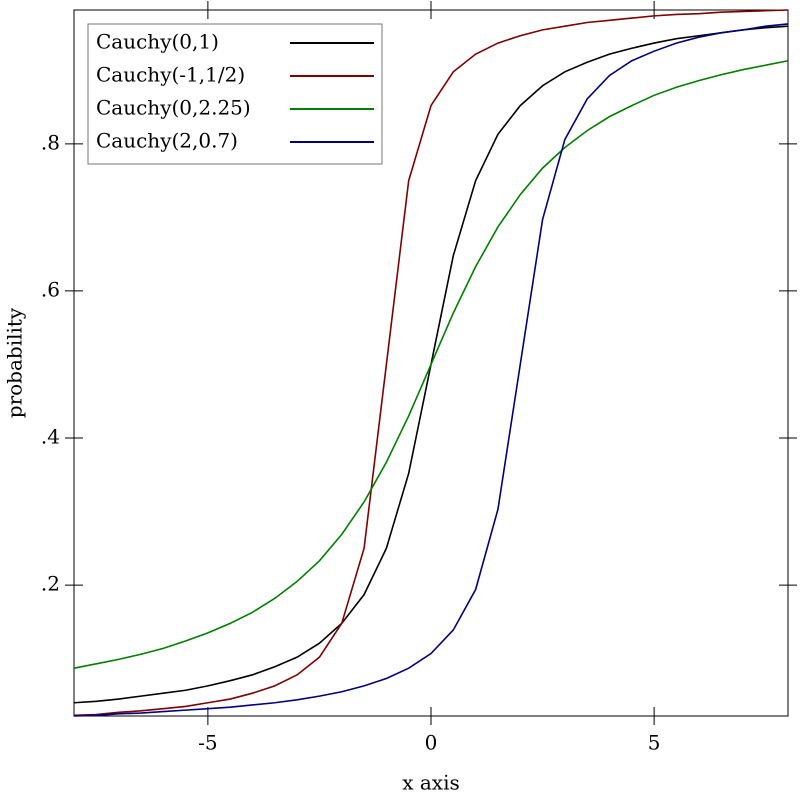  I want to click on y-axis-label: probability, so click(15, 362).